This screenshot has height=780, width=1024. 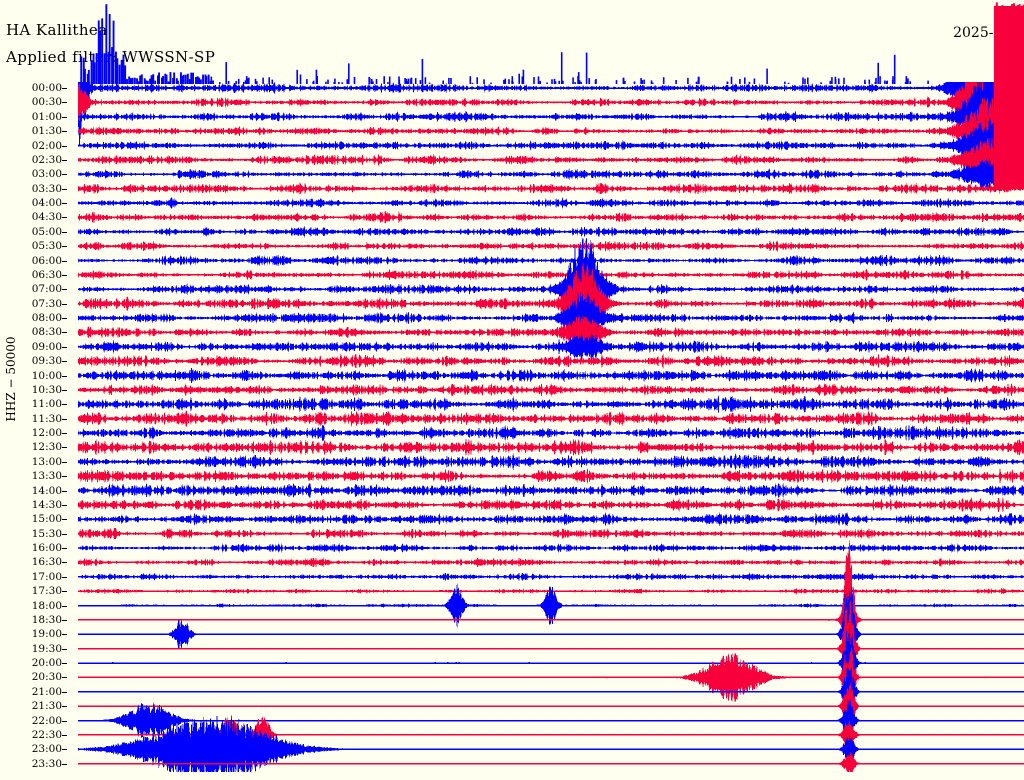 What do you see at coordinates (46, 447) in the screenshot?
I see `time-label: 12:30` at bounding box center [46, 447].